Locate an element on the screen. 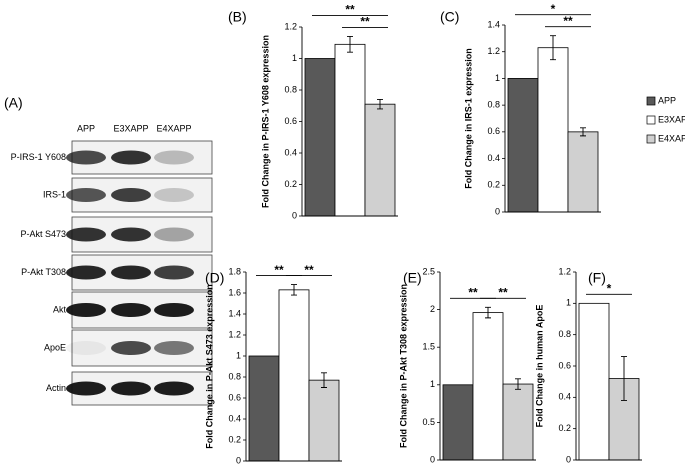 The height and width of the screenshot is (466, 685). legend-label: E4XAPP is located at coordinates (671, 138).